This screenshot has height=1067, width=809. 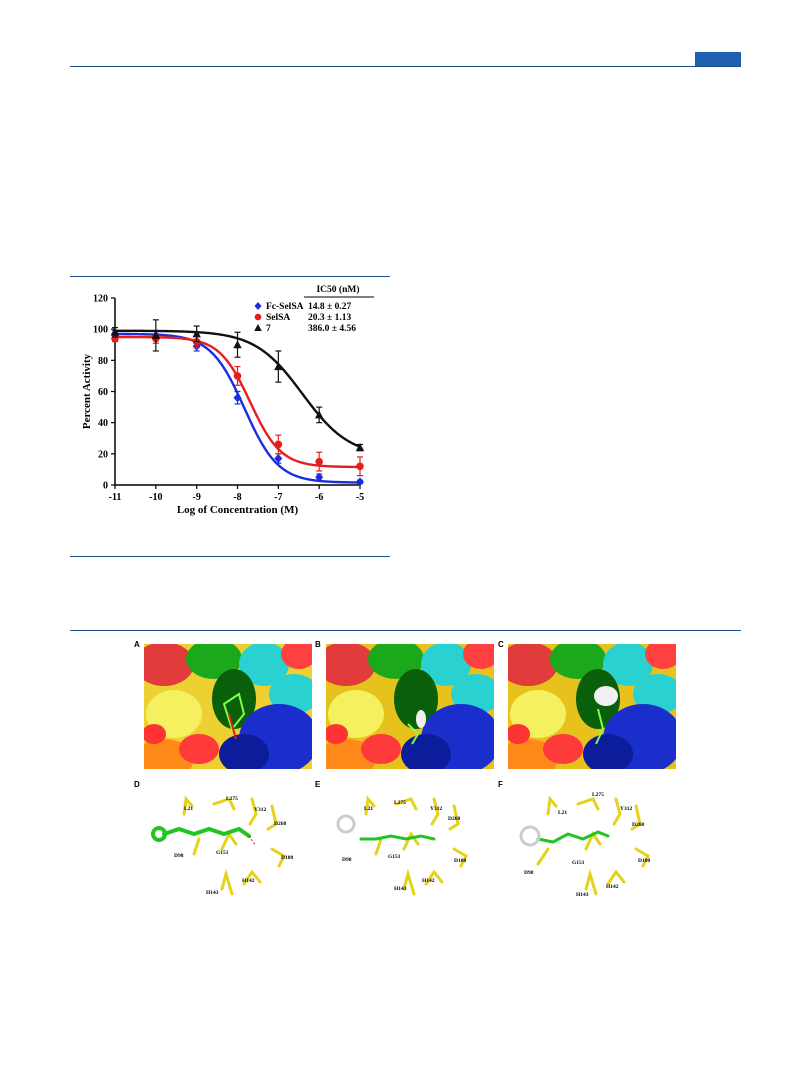 What do you see at coordinates (278, 497) in the screenshot?
I see `x-tick-label: -7` at bounding box center [278, 497].